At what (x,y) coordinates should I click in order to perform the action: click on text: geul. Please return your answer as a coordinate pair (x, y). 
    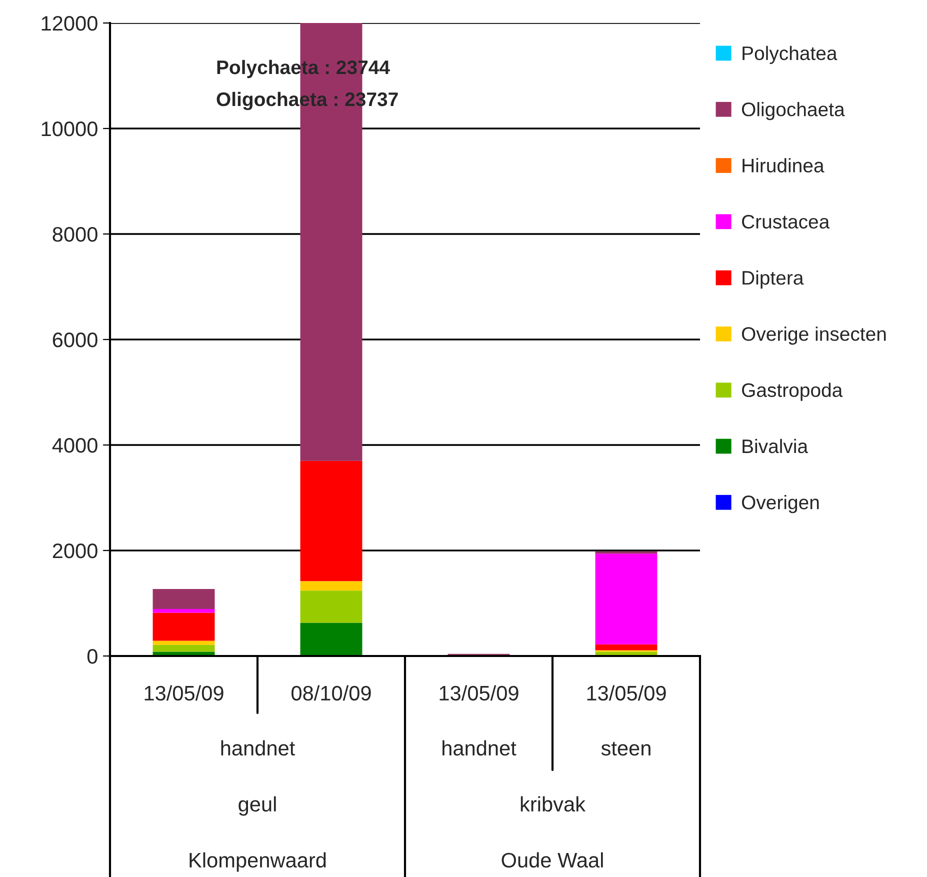
    Looking at the image, I should click on (257, 806).